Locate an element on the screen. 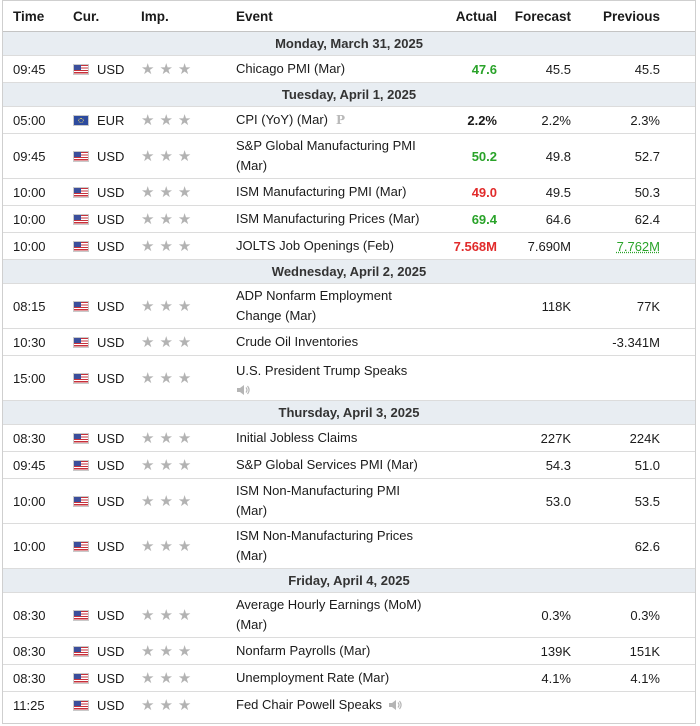 This screenshot has width=700, height=726. event-name: Initial Jobless Claims is located at coordinates (338, 438).